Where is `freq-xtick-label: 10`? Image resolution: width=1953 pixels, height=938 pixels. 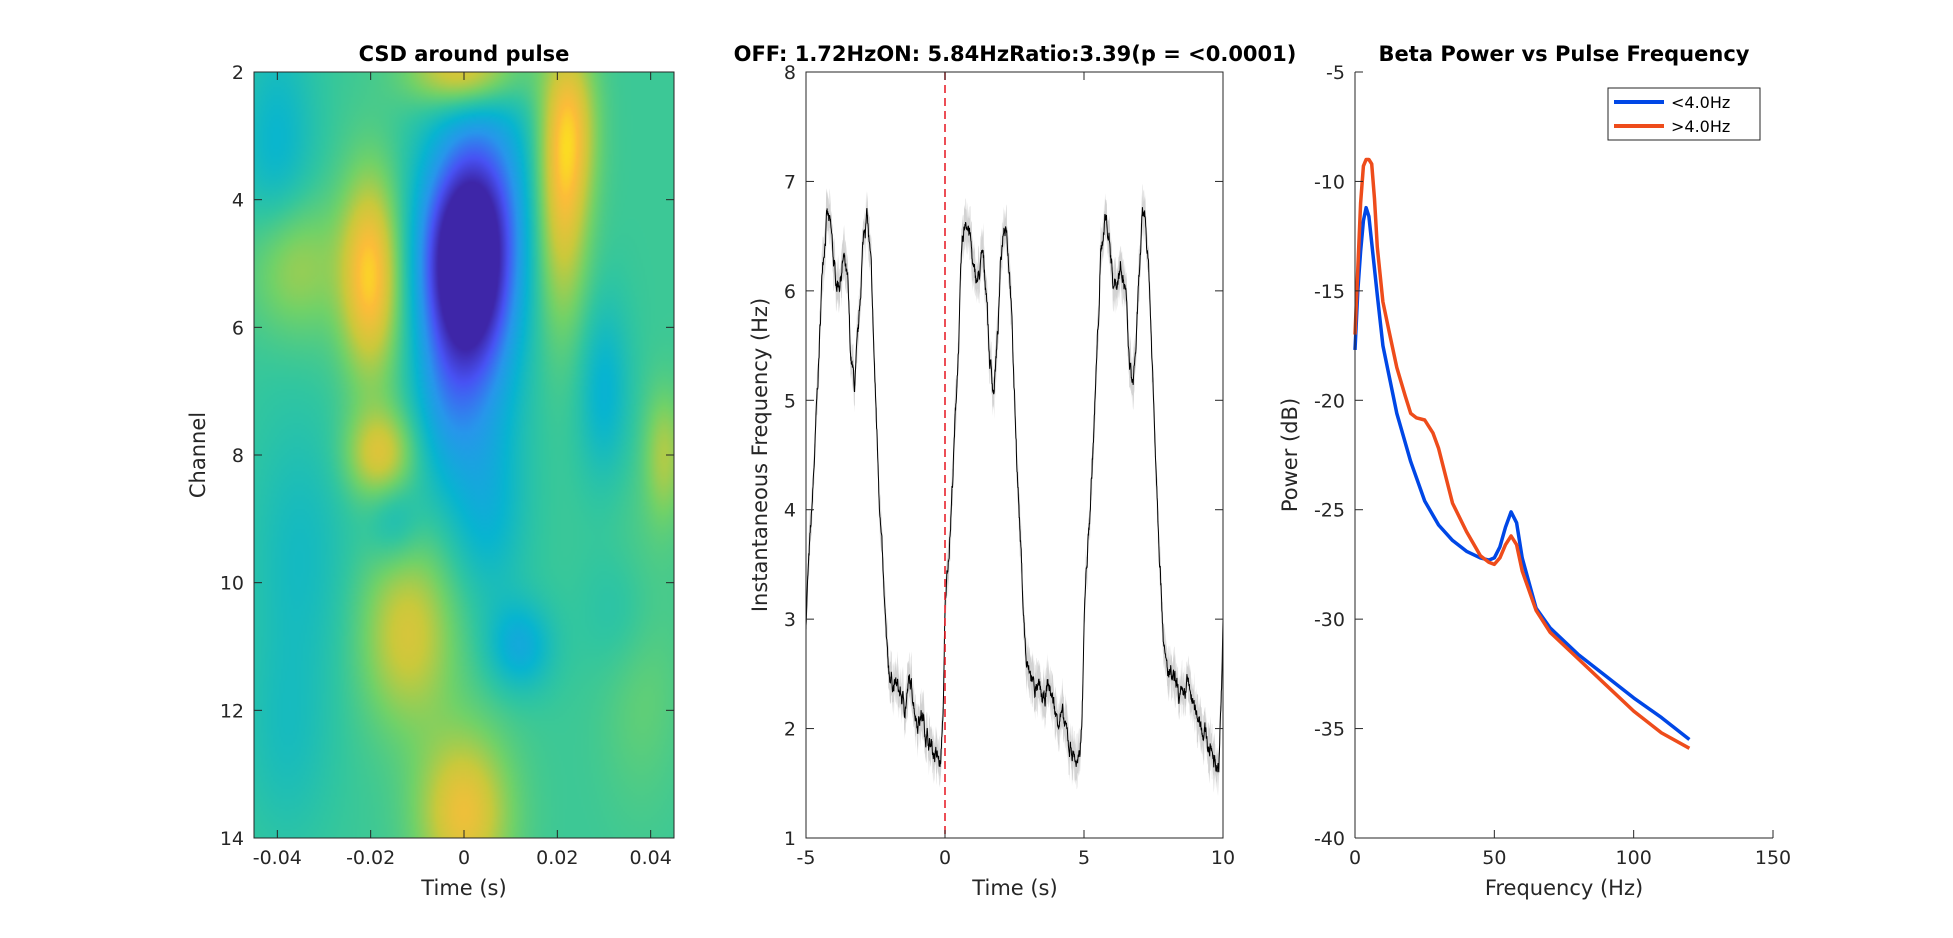 freq-xtick-label: 10 is located at coordinates (1223, 858).